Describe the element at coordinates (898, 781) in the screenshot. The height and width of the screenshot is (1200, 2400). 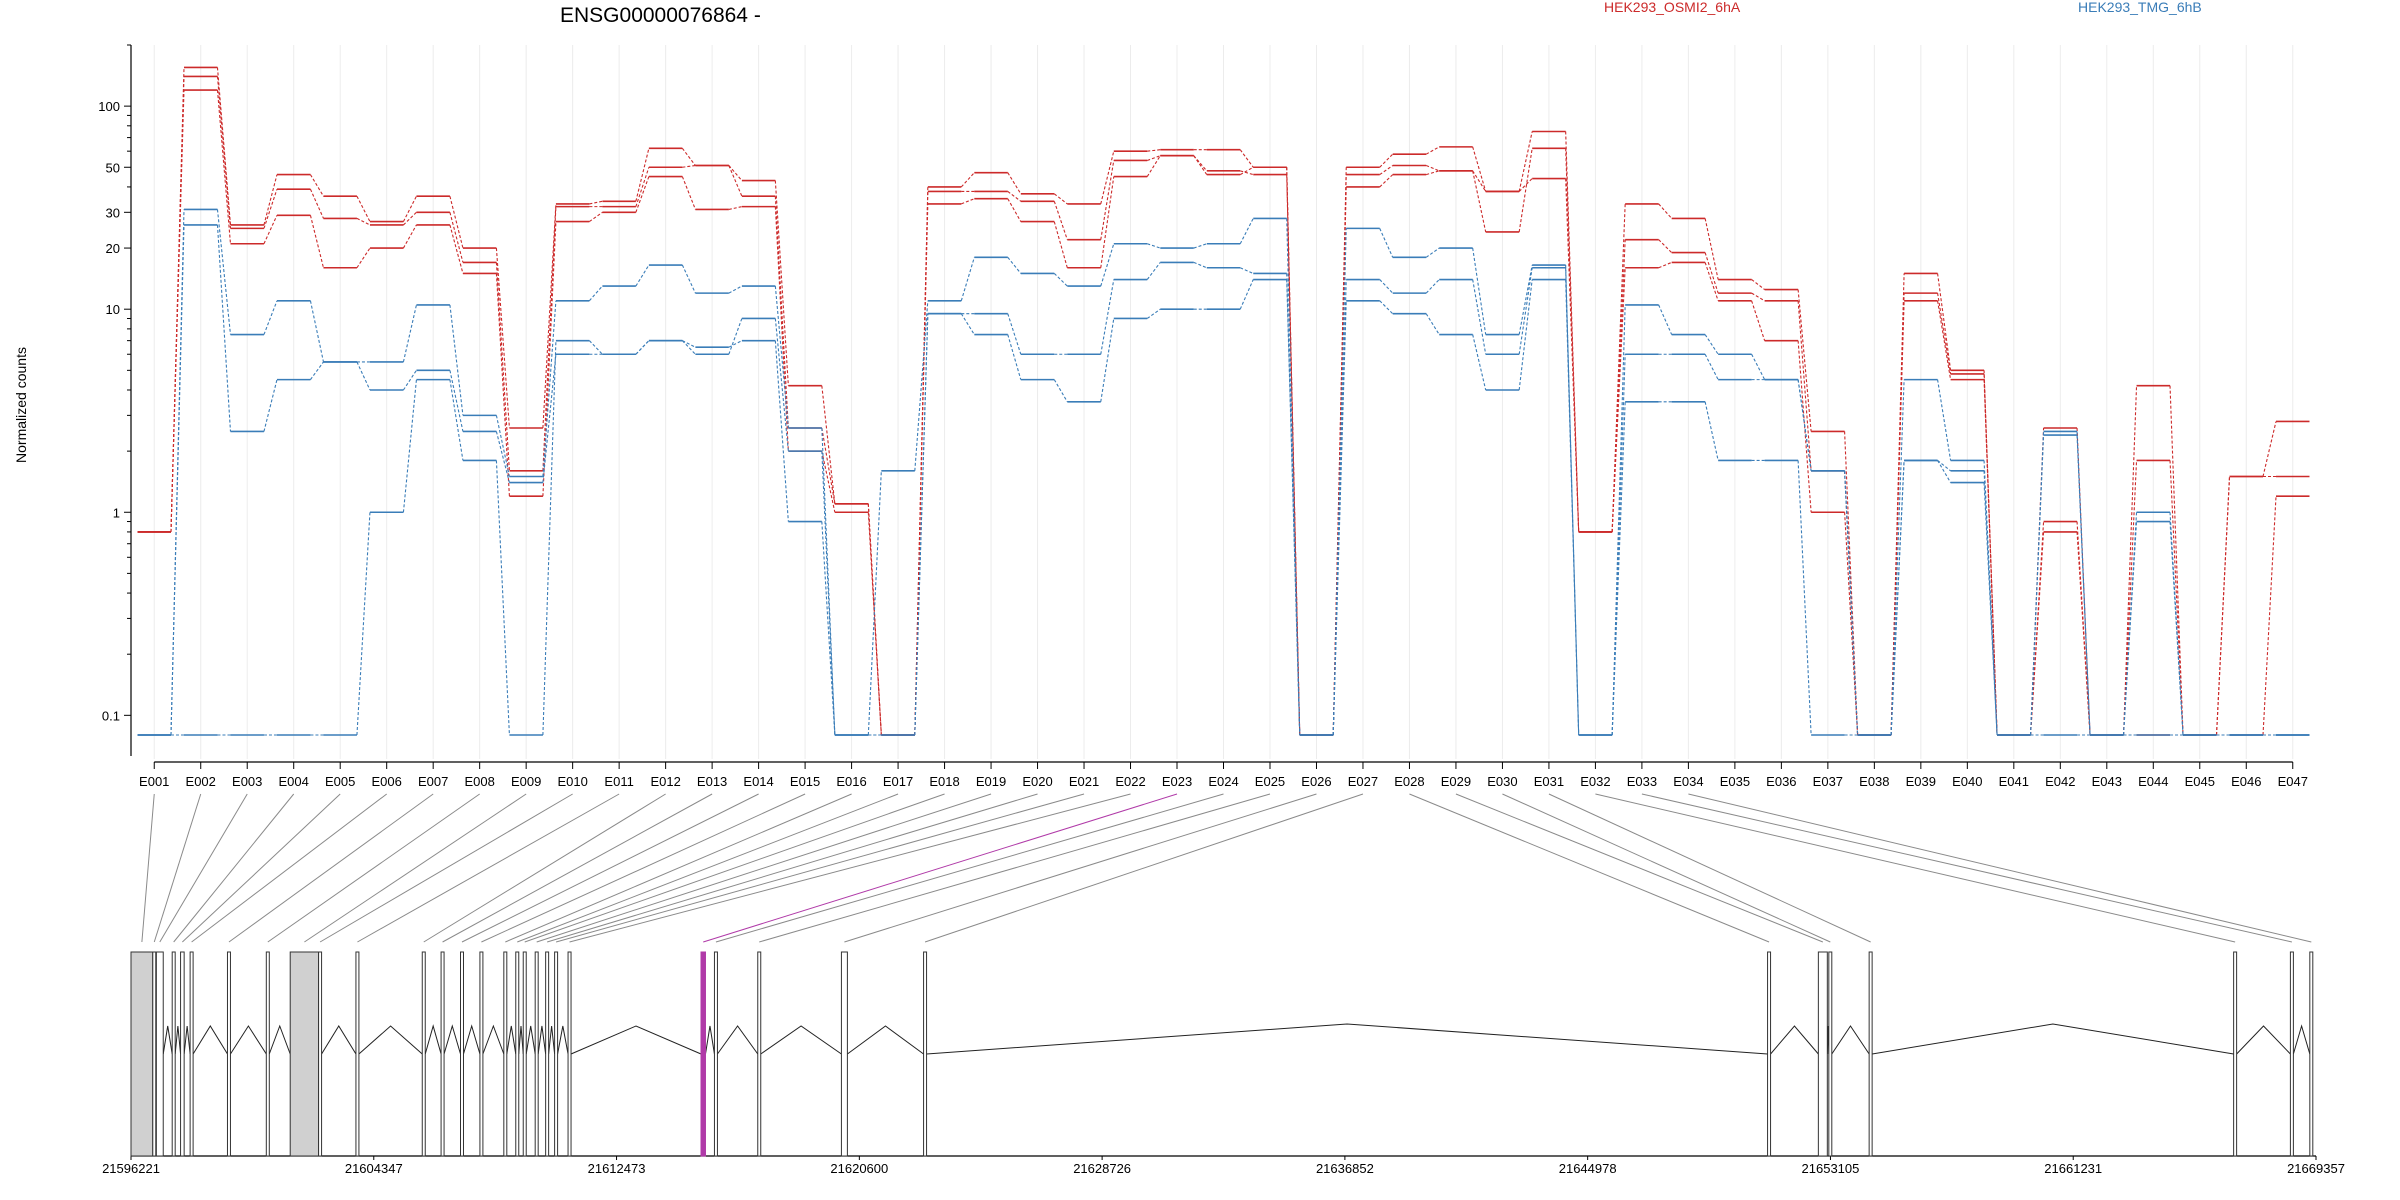
I see `x-tick-label-e017: E017` at that location.